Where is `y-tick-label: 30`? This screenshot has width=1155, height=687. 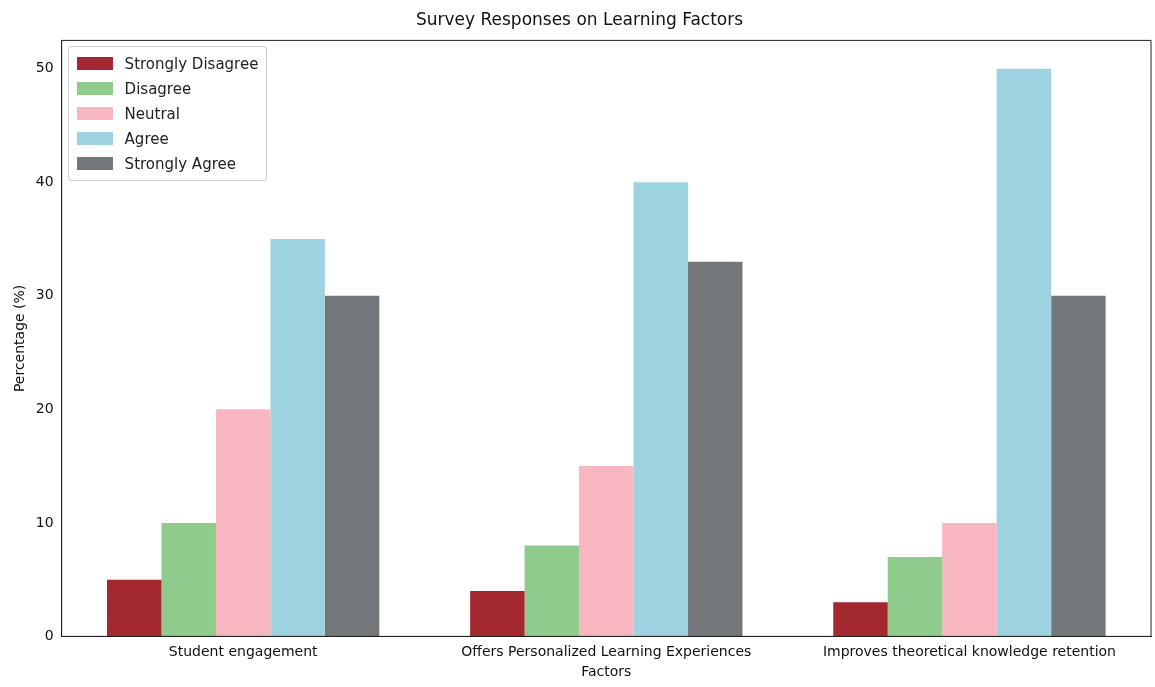
y-tick-label: 30 is located at coordinates (44, 294).